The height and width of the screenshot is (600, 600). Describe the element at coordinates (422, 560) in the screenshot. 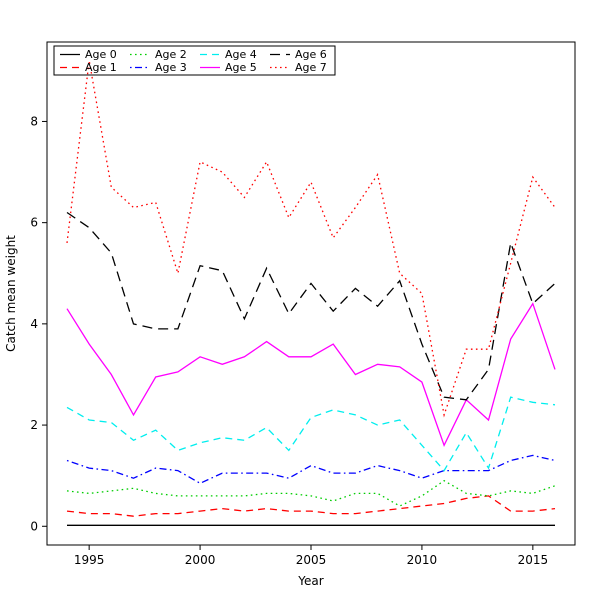

I see `x-tick-label: 2010` at that location.